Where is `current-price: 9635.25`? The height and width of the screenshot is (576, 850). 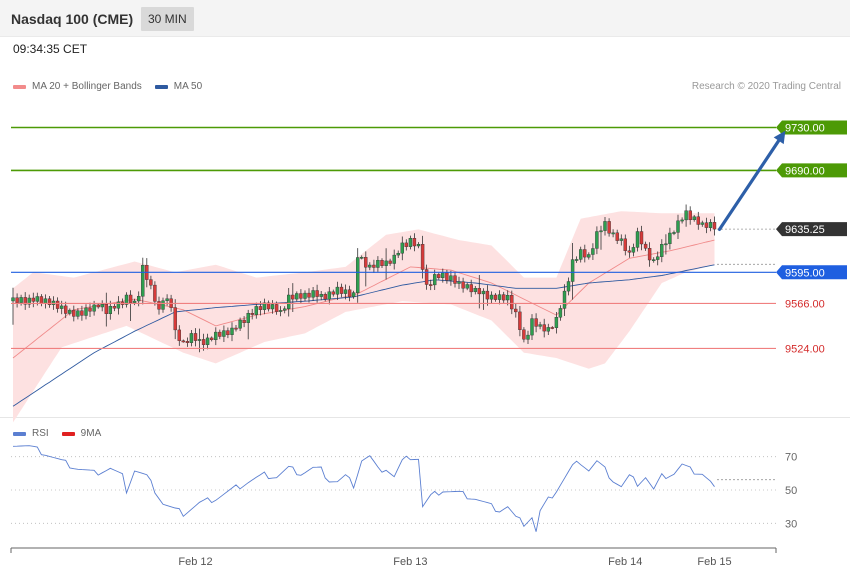 current-price: 9635.25 is located at coordinates (782, 229).